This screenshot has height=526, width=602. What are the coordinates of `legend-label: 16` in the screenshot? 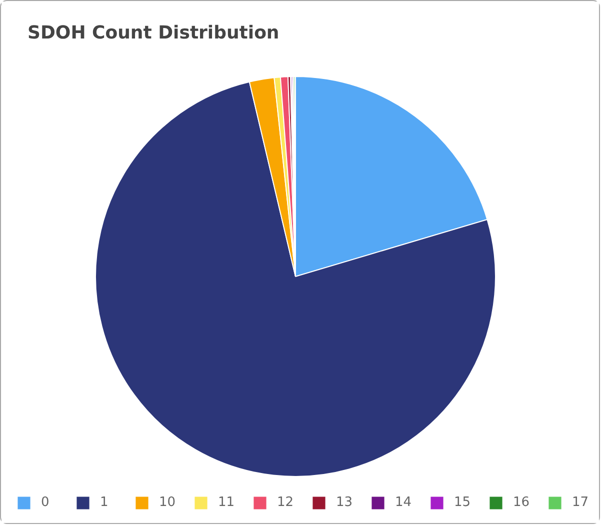 It's located at (522, 502).